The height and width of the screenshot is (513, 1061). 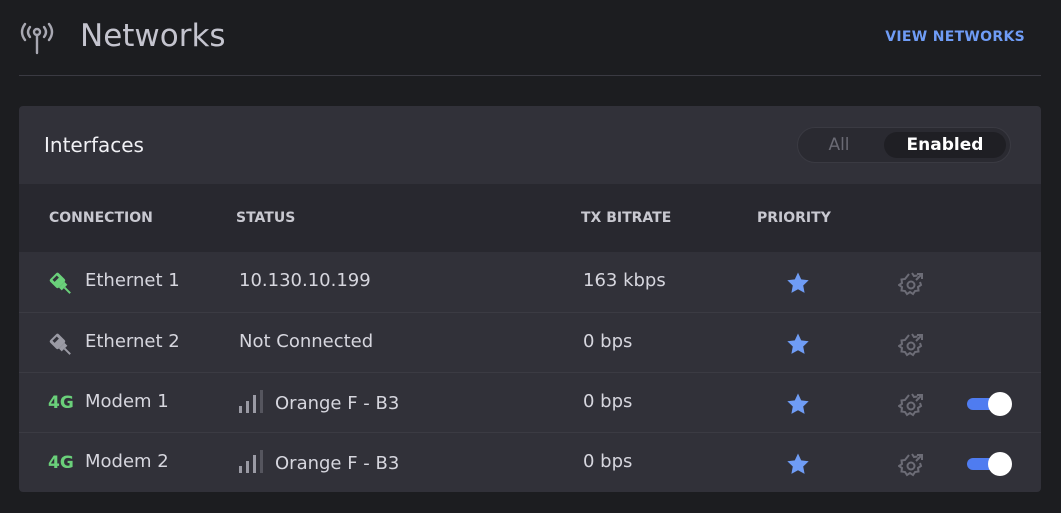 What do you see at coordinates (37, 38) in the screenshot?
I see `antenna-icon` at bounding box center [37, 38].